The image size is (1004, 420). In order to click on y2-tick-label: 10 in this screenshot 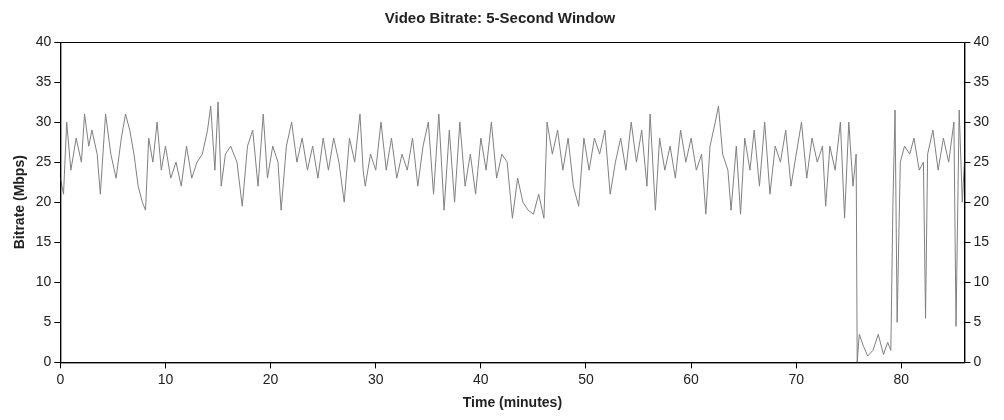, I will do `click(981, 281)`.